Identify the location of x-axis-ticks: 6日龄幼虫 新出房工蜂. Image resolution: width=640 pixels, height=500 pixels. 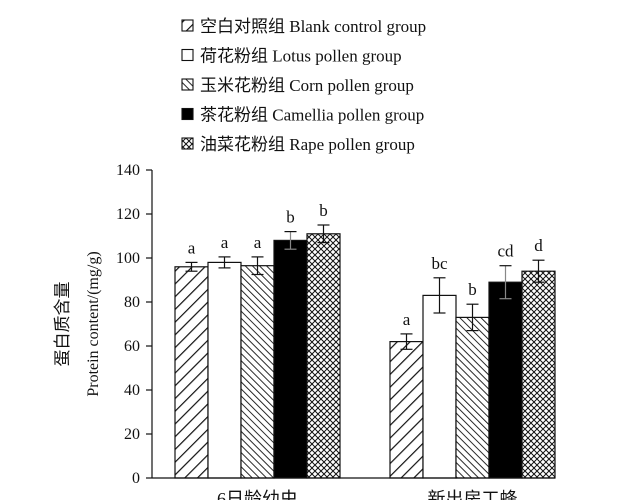
(367, 494).